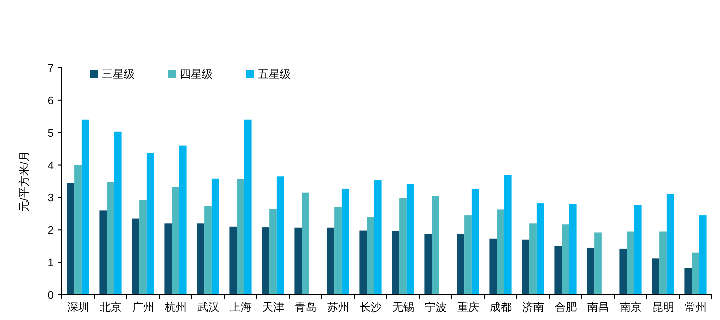  What do you see at coordinates (51, 101) in the screenshot?
I see `y-tick-label: 6` at bounding box center [51, 101].